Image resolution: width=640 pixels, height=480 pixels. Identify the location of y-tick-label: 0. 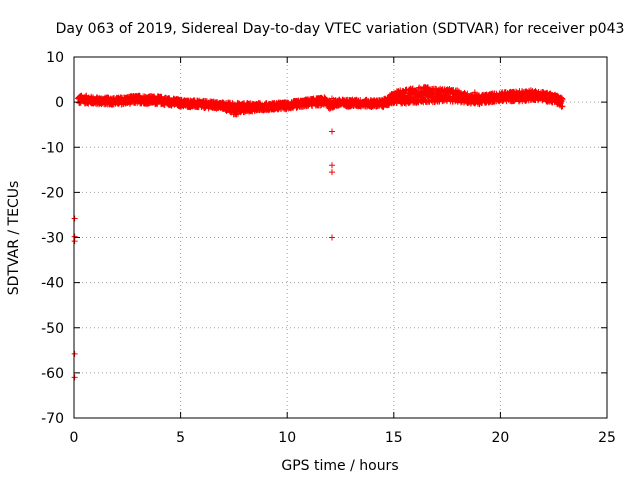
(59, 103).